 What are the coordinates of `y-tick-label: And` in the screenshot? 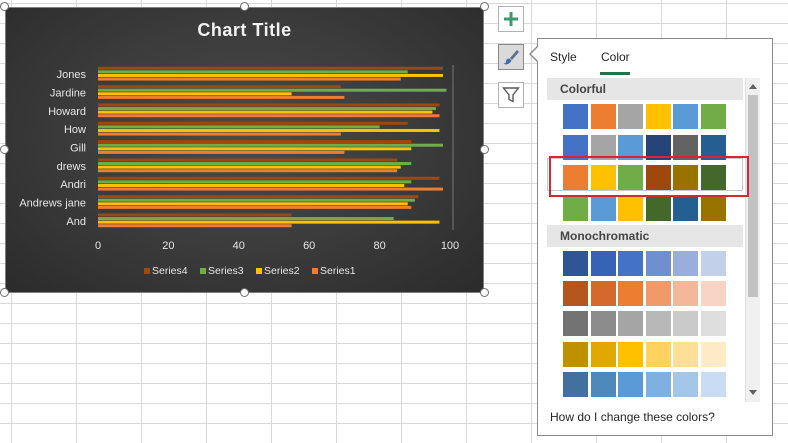 It's located at (76, 222).